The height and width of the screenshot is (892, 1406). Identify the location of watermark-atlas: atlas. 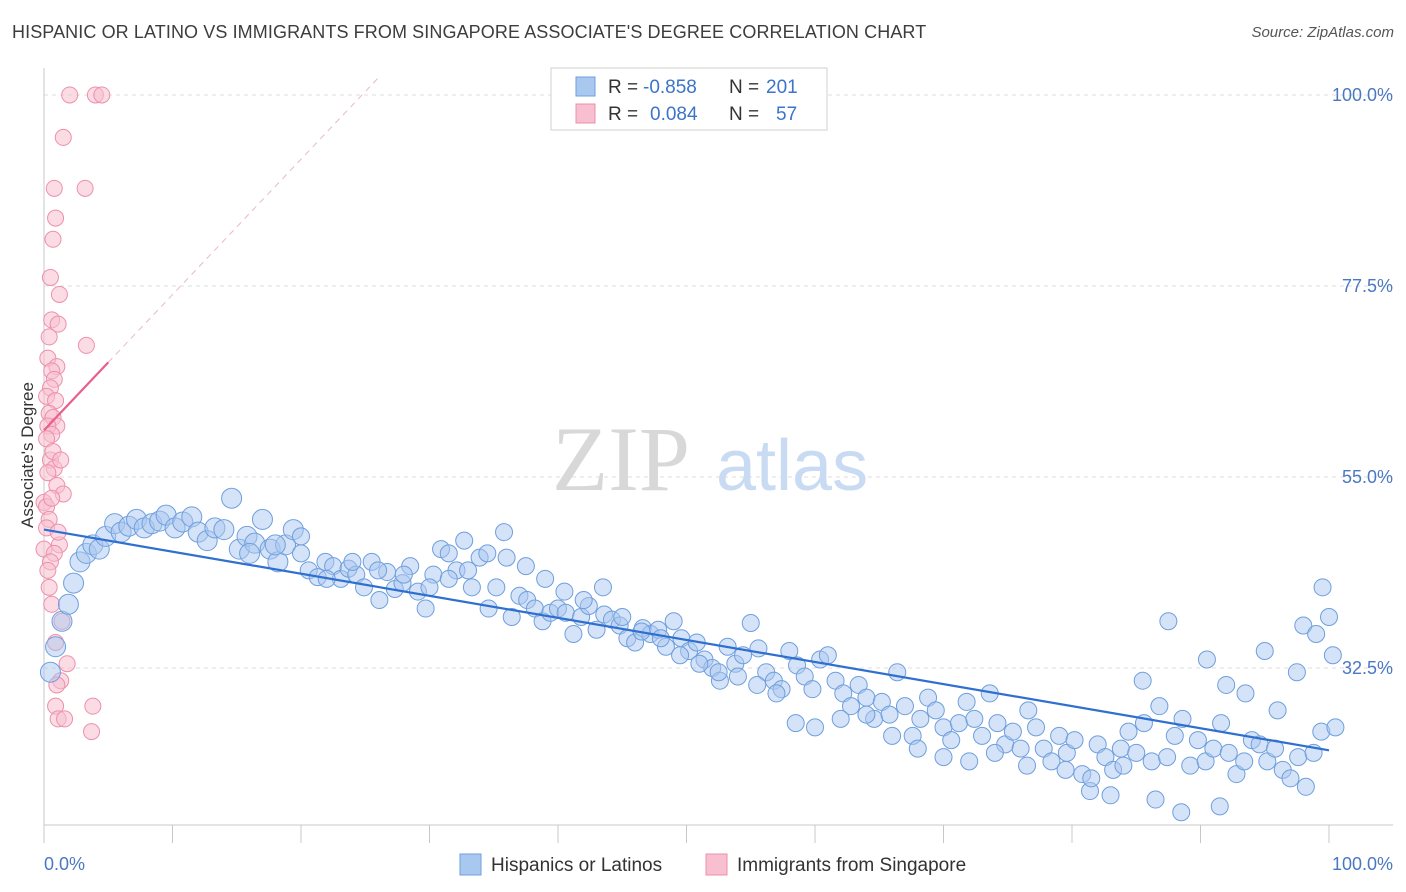
(792, 466).